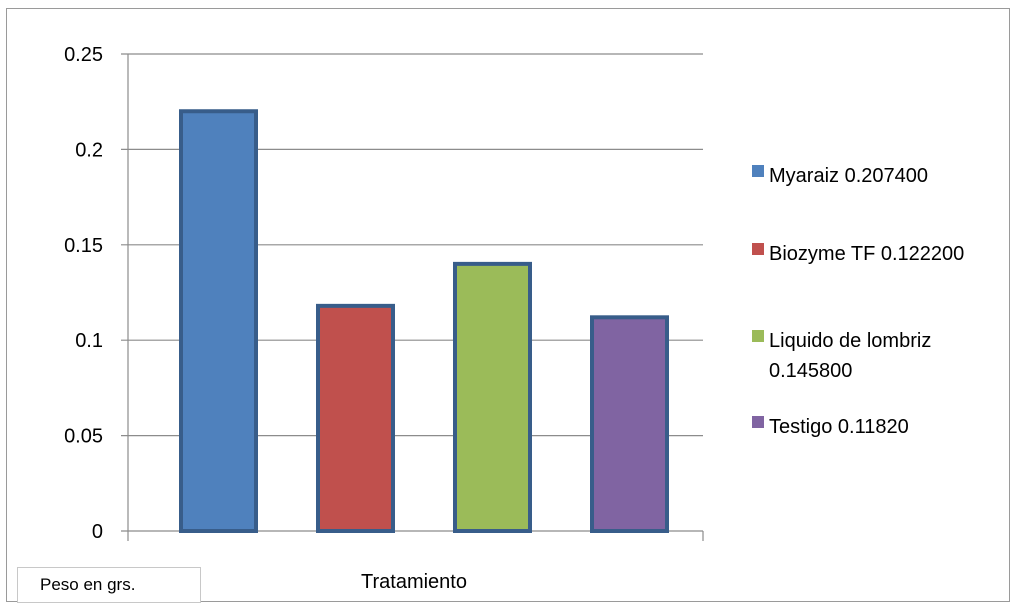 The height and width of the screenshot is (604, 1014). I want to click on legend-label: Myaraiz 0.207400, so click(848, 176).